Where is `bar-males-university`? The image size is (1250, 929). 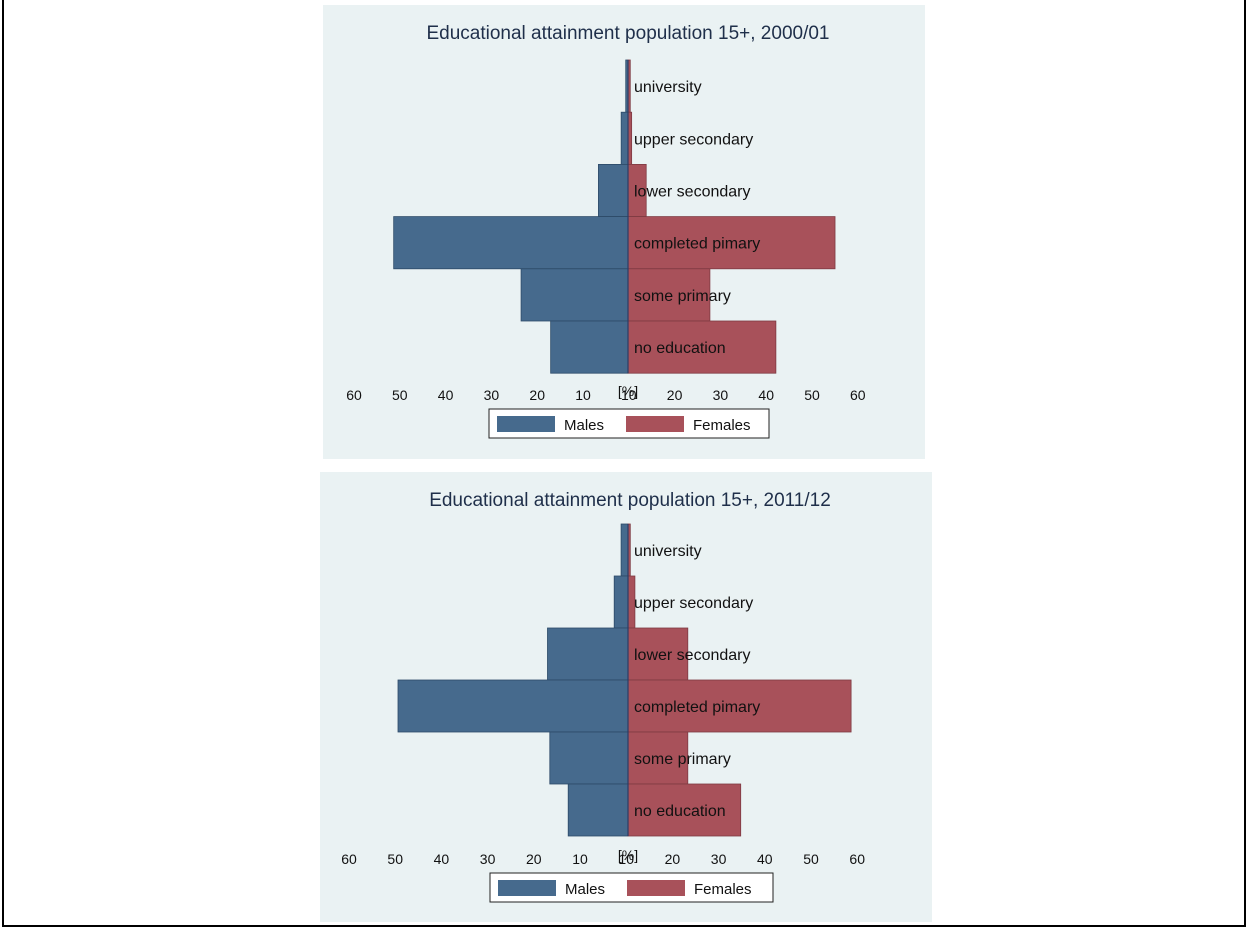 bar-males-university is located at coordinates (624, 550).